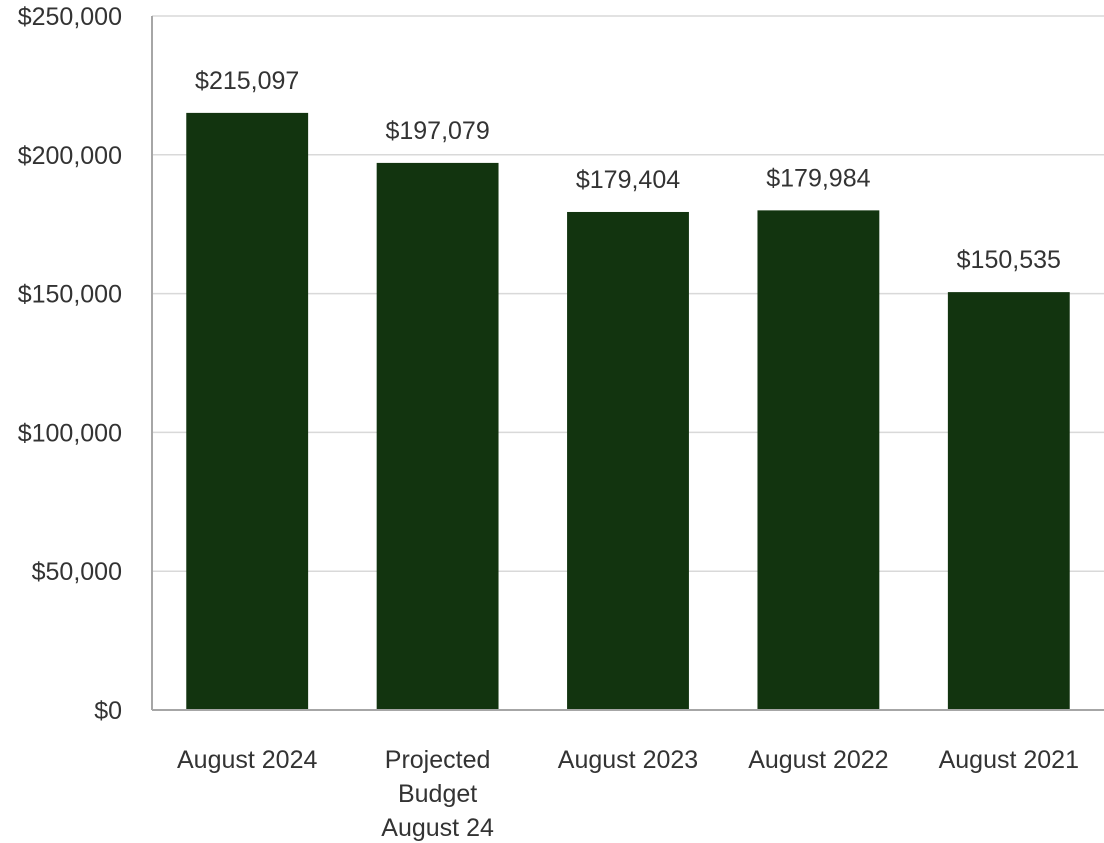 Image resolution: width=1104 pixels, height=843 pixels. I want to click on y-tick-label: $150,000, so click(70, 295).